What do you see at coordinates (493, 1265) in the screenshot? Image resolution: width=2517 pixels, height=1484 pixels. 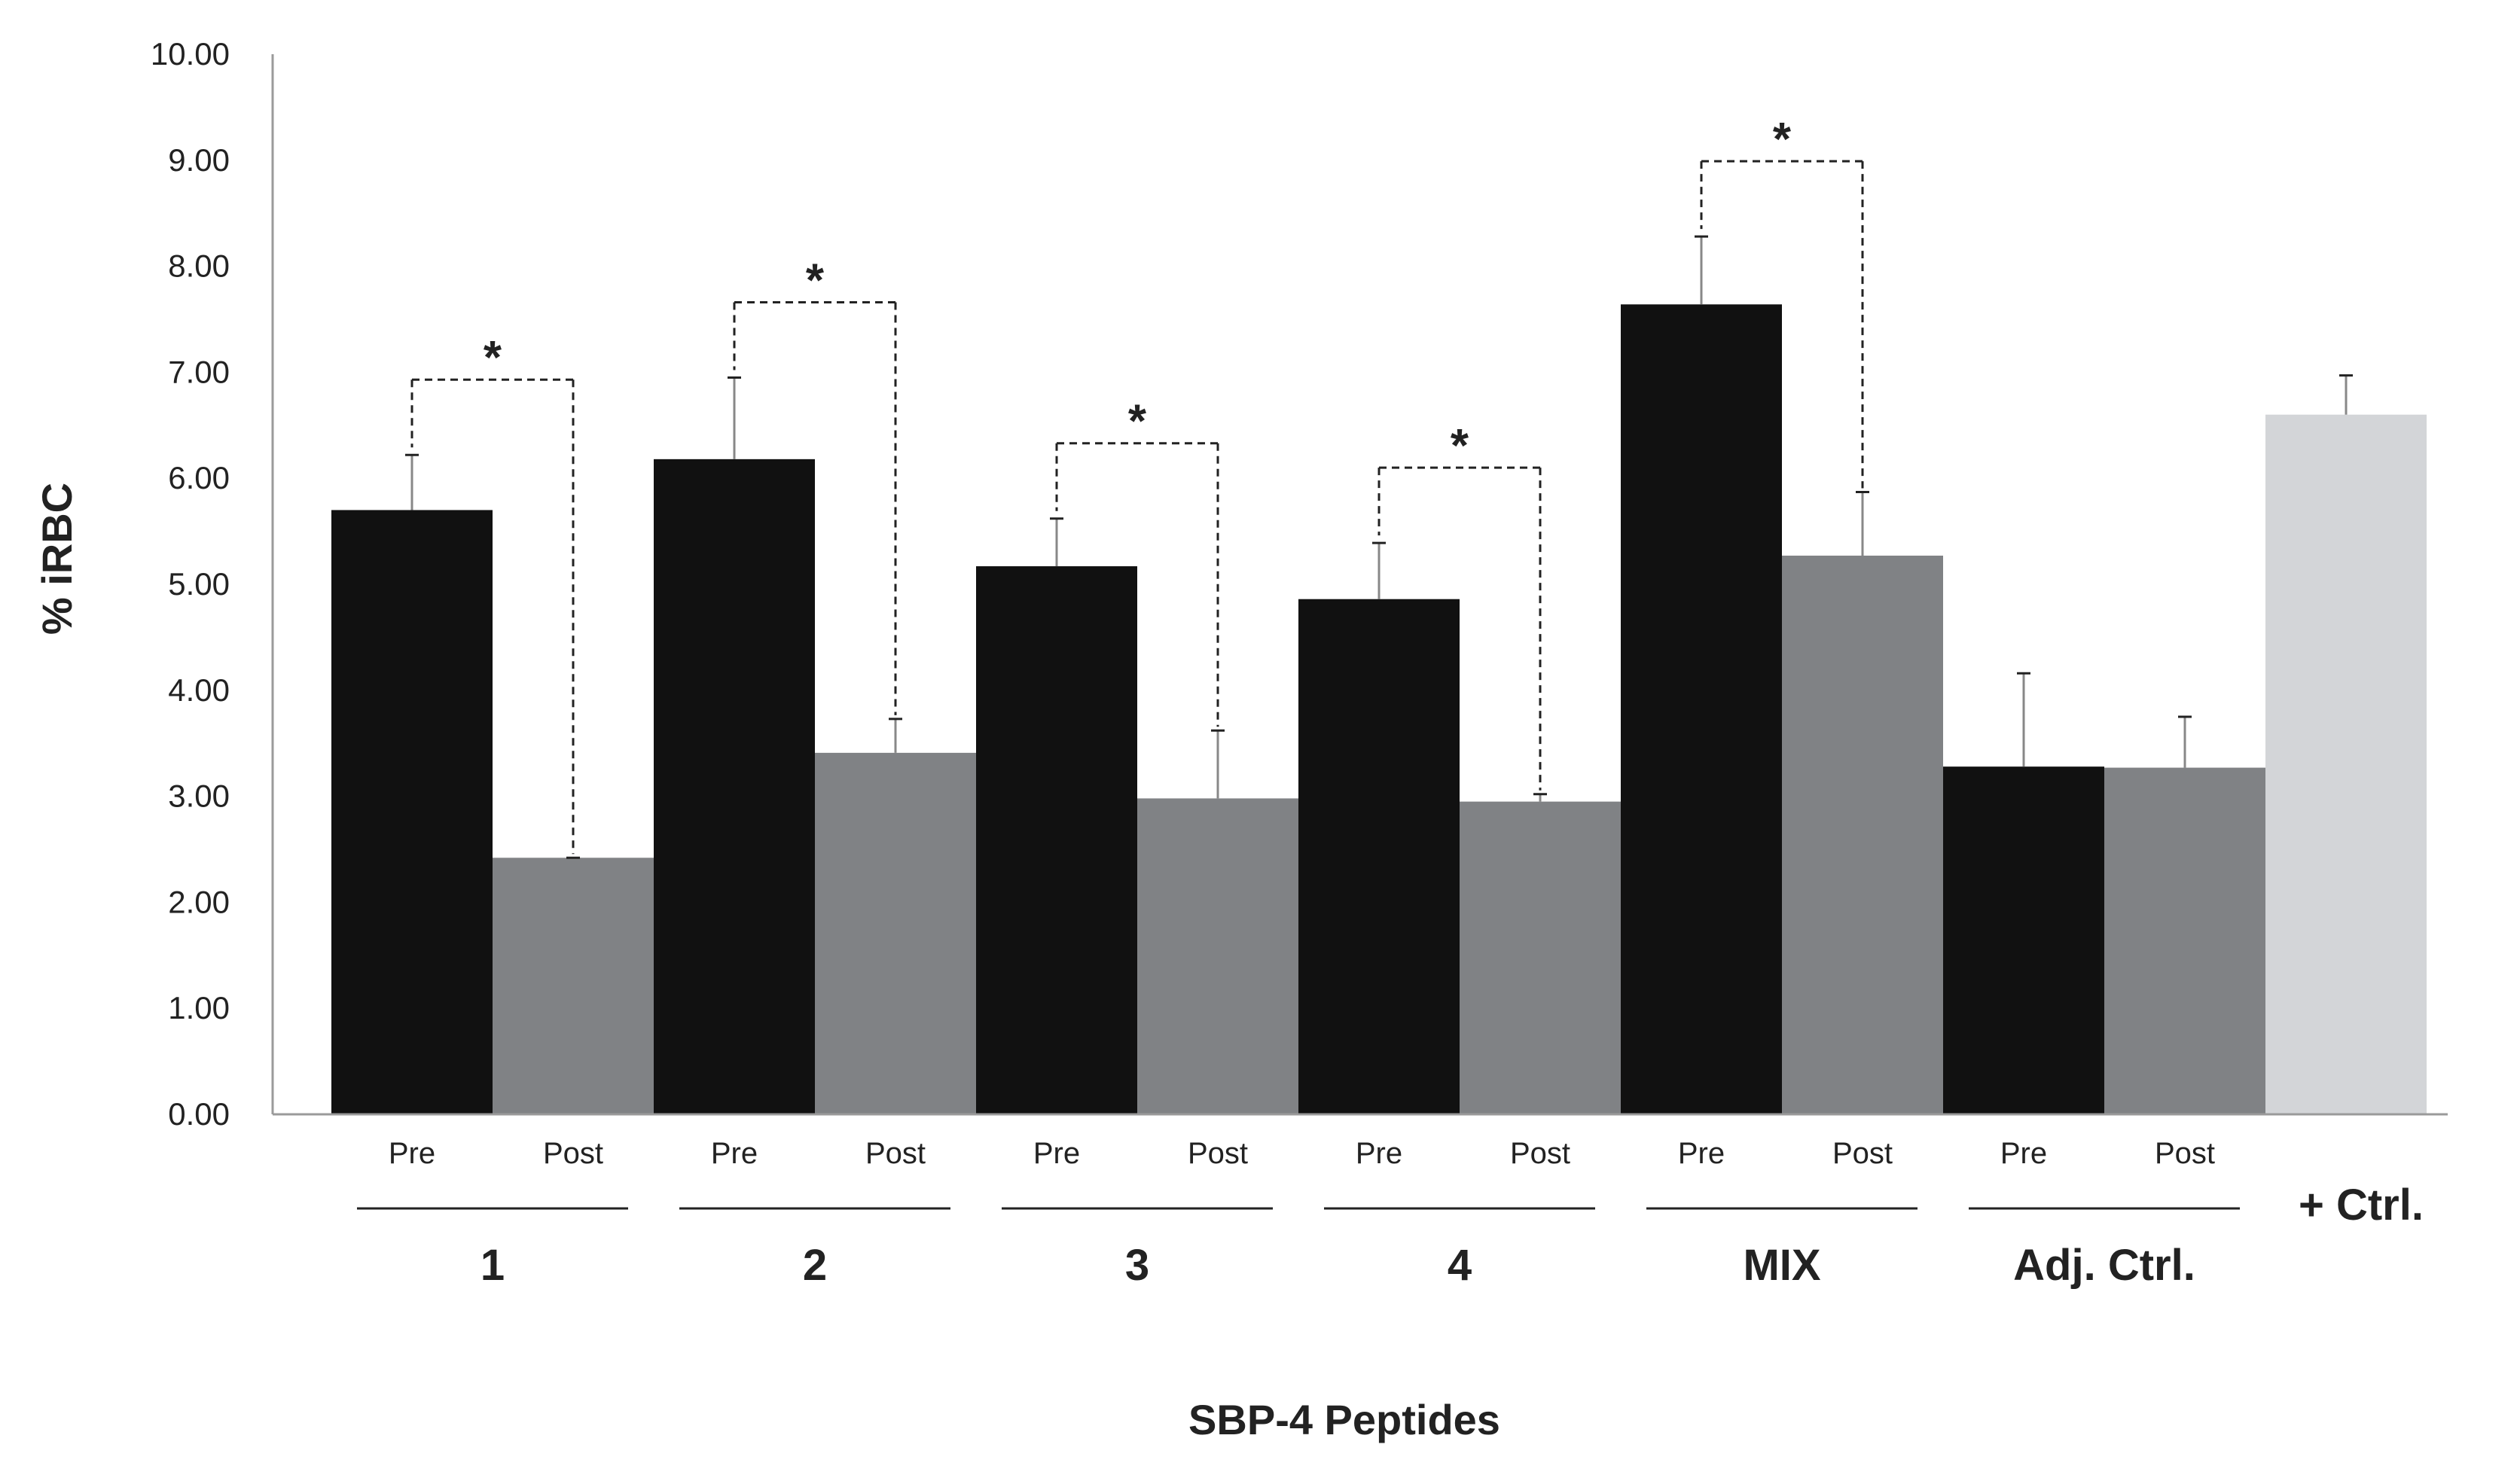 I see `group-label: 1` at bounding box center [493, 1265].